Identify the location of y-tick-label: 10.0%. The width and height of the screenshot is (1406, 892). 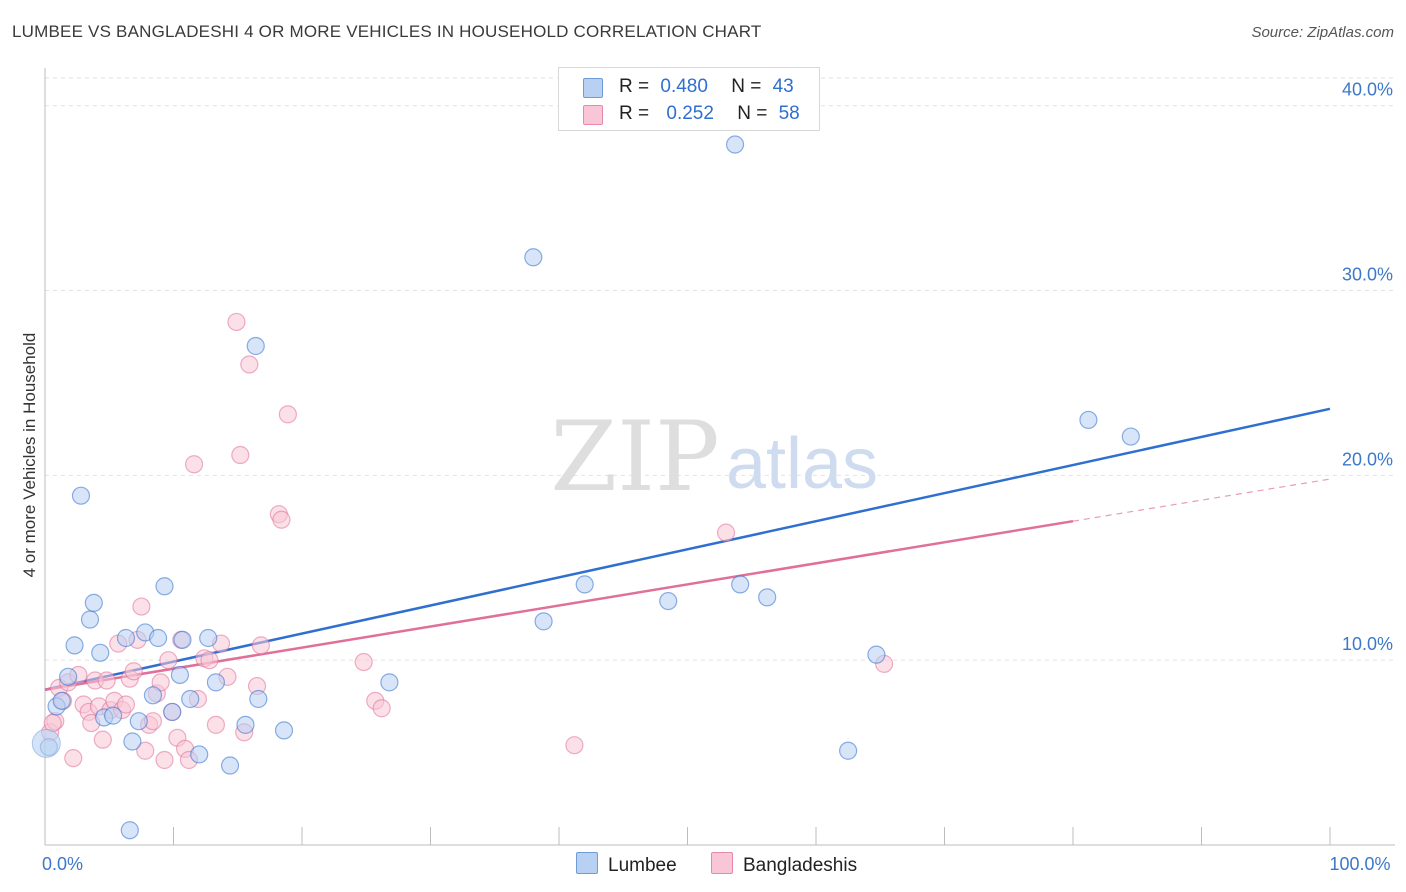
(1367, 644).